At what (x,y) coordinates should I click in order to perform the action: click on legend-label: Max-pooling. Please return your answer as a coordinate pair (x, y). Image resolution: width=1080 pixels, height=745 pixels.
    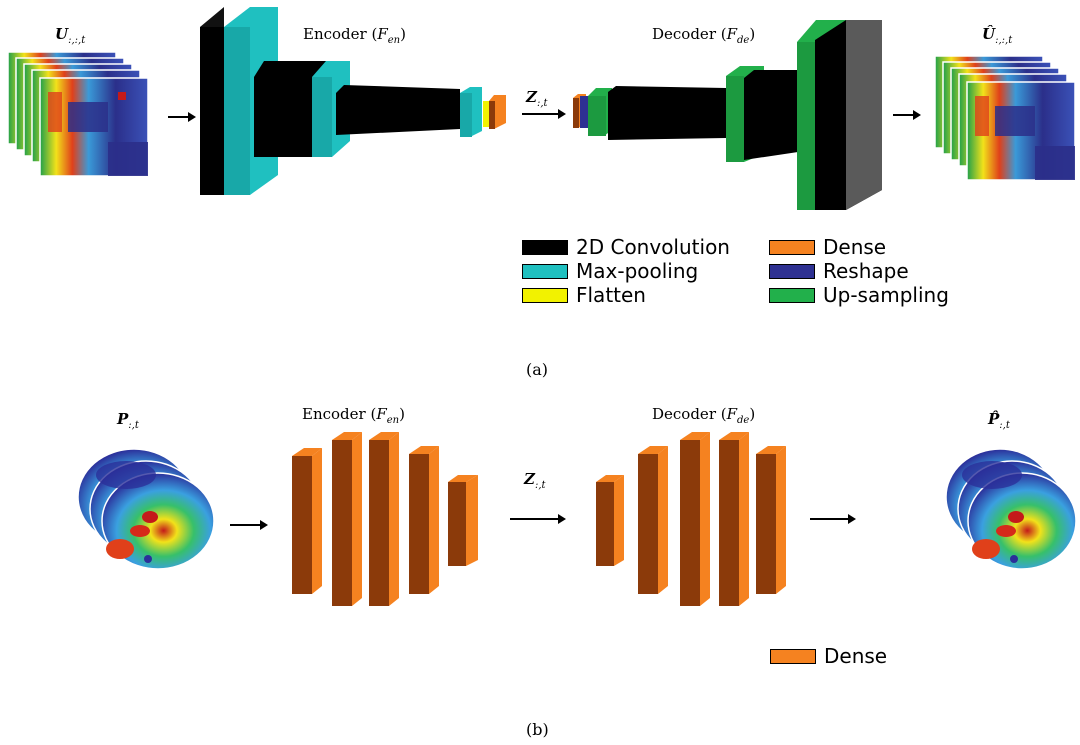
    Looking at the image, I should click on (637, 271).